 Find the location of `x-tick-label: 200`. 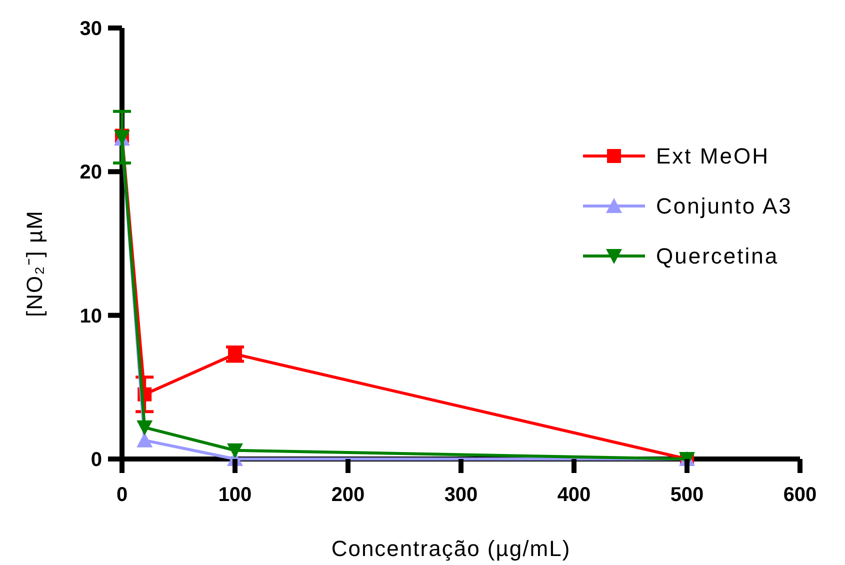

x-tick-label: 200 is located at coordinates (348, 495).